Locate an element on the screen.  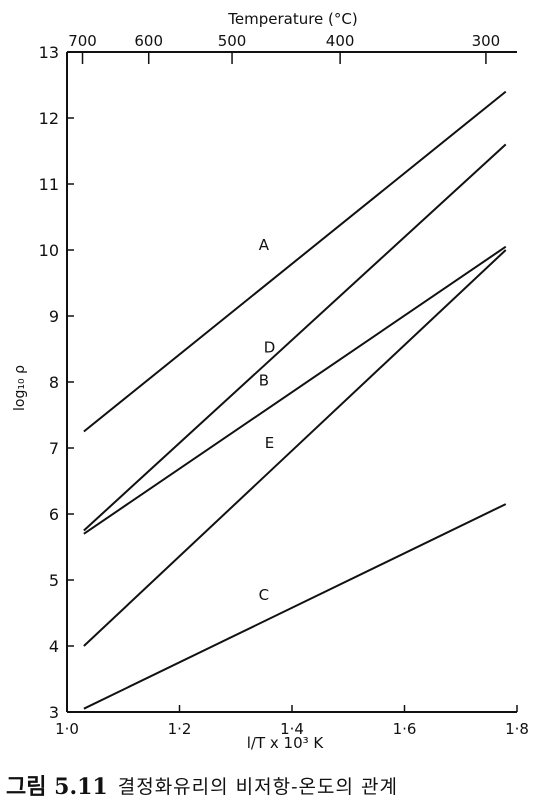
x-tick-label: 1·8 is located at coordinates (517, 729).